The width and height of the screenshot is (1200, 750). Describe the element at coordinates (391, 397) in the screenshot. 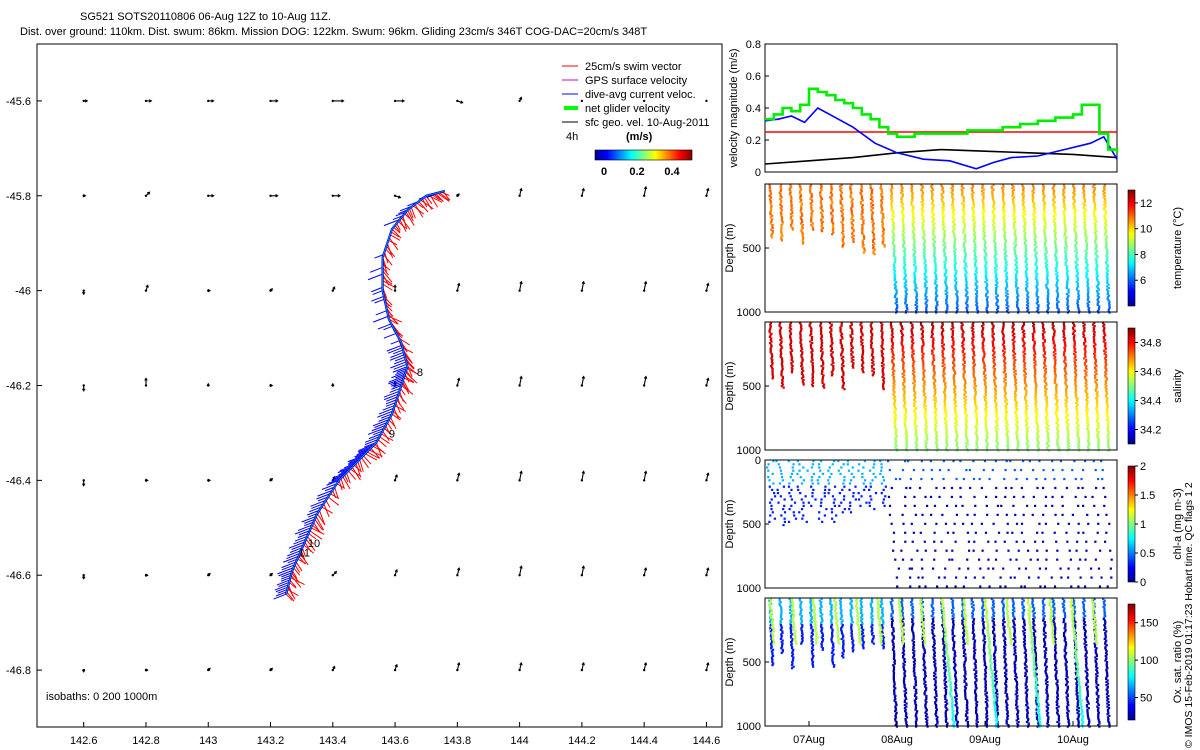

I see `dac-vector` at that location.